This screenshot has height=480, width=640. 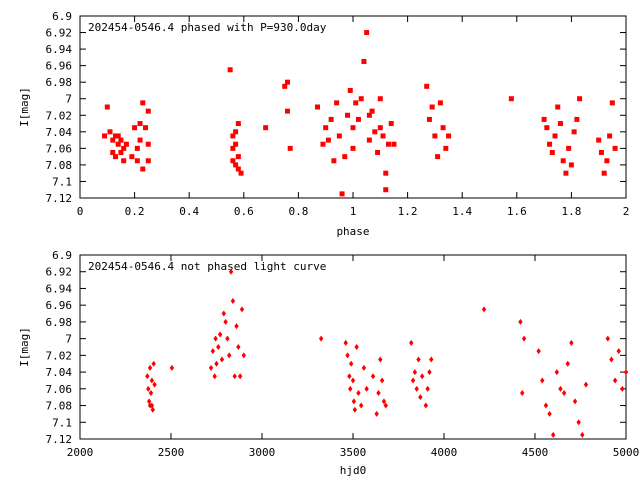 What do you see at coordinates (353, 211) in the screenshot?
I see `x-tick-label: 1` at bounding box center [353, 211].